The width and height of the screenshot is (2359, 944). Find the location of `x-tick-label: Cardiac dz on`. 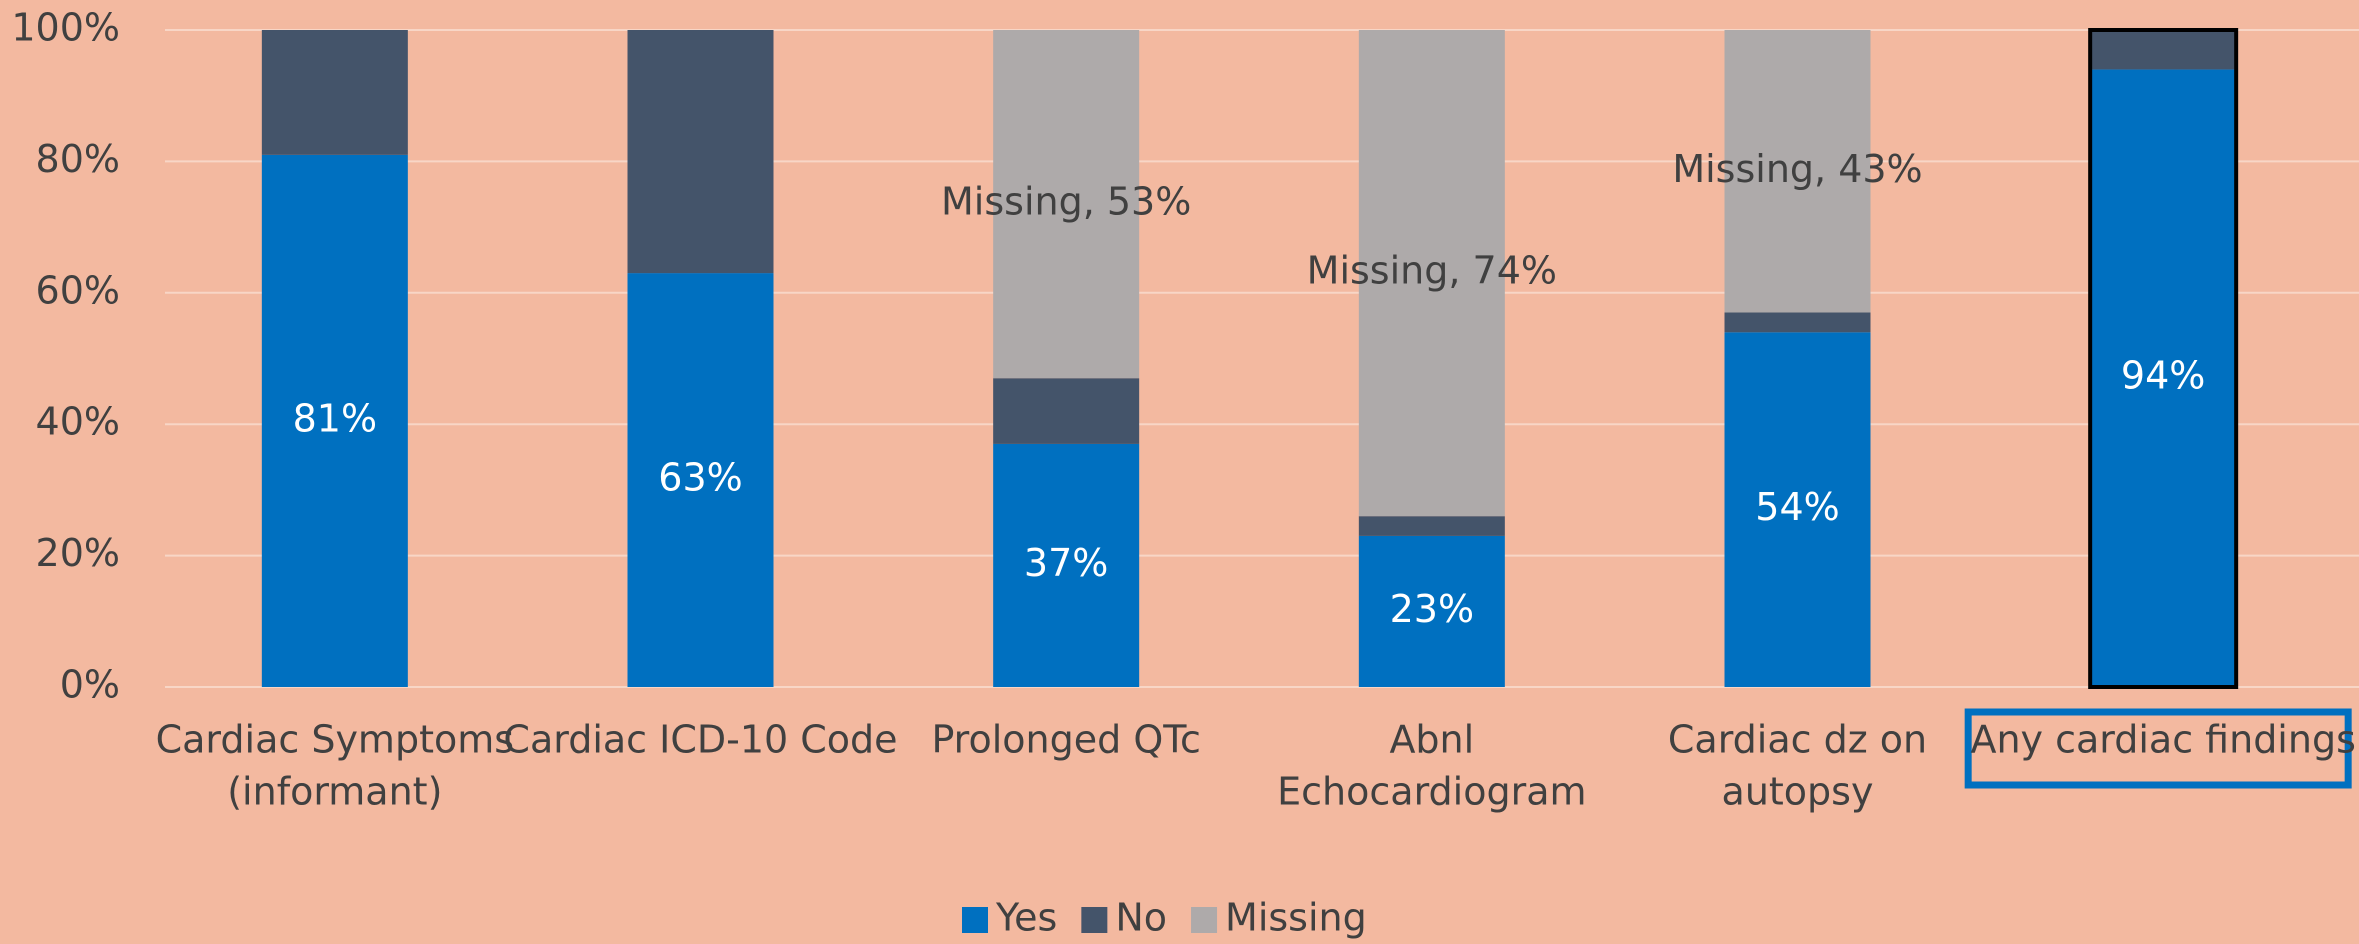

x-tick-label: Cardiac dz on is located at coordinates (1797, 740).